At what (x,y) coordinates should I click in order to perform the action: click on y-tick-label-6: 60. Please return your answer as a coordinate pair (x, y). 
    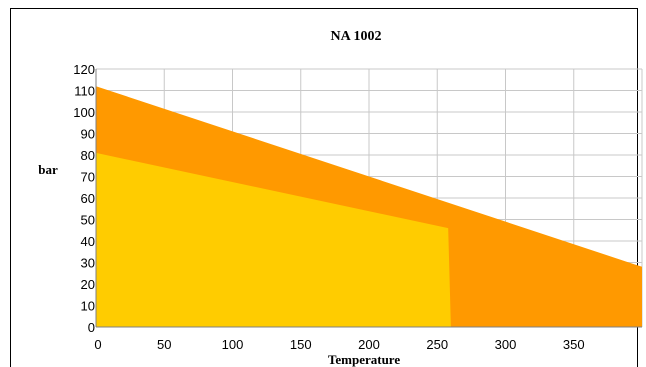
    Looking at the image, I should click on (88, 198).